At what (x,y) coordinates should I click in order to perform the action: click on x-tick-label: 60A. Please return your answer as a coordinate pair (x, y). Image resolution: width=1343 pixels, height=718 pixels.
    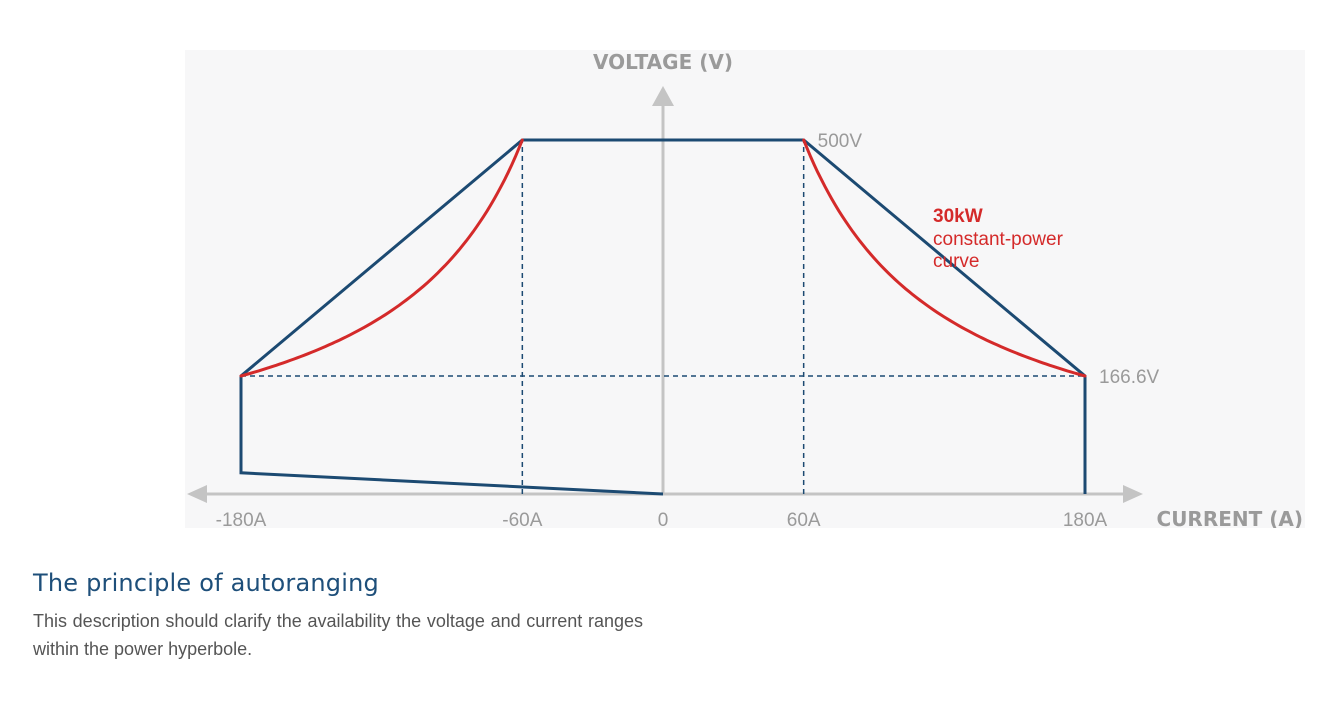
    Looking at the image, I should click on (804, 519).